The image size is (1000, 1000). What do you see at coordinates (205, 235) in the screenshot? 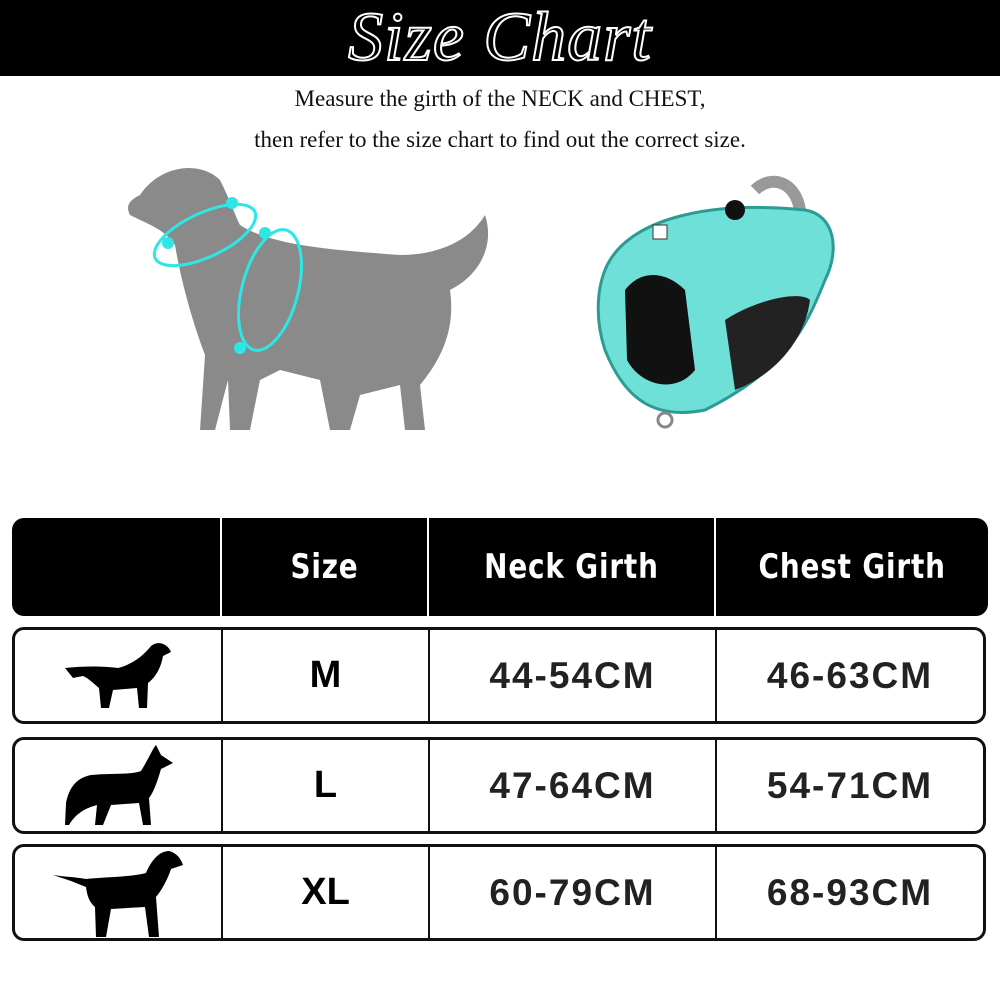
I see `neck-measure-ring` at bounding box center [205, 235].